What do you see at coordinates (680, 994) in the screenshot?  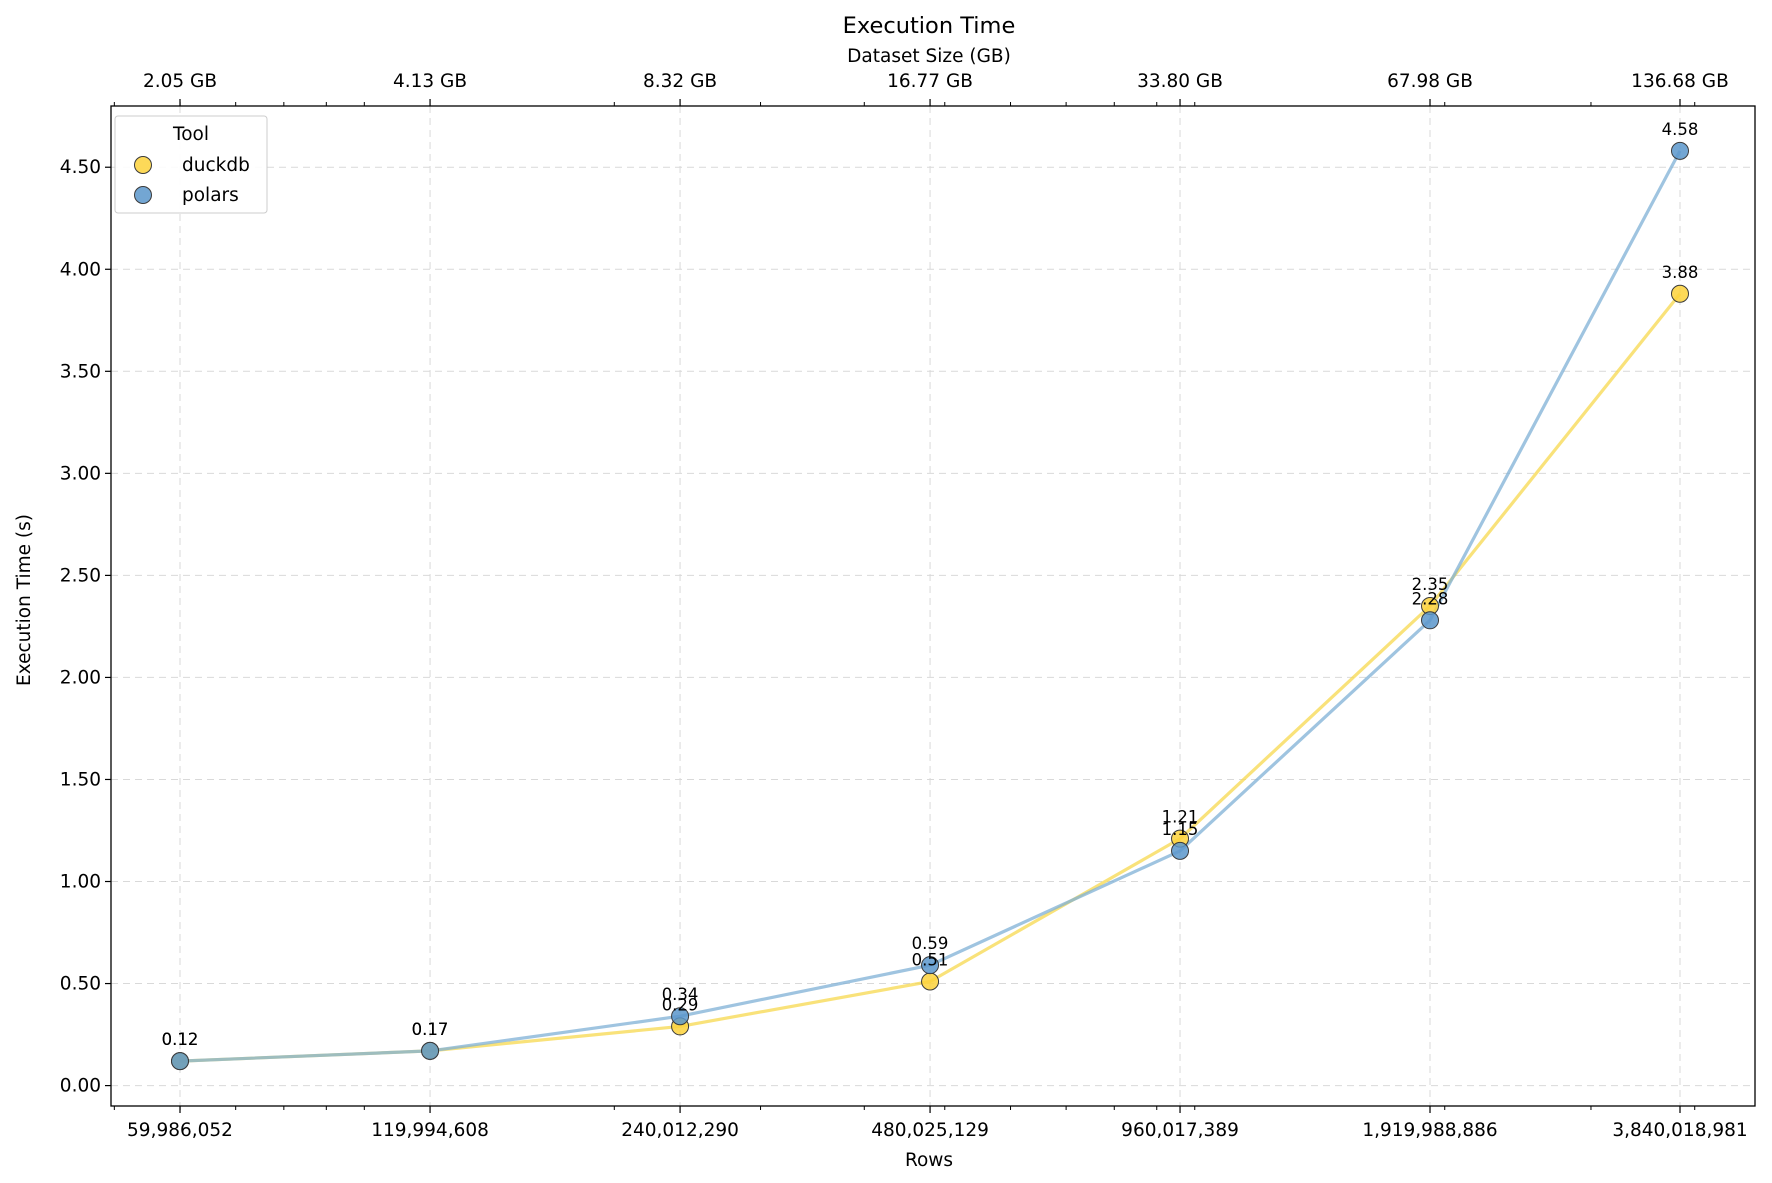 I see `data-label-polars: 0.34` at bounding box center [680, 994].